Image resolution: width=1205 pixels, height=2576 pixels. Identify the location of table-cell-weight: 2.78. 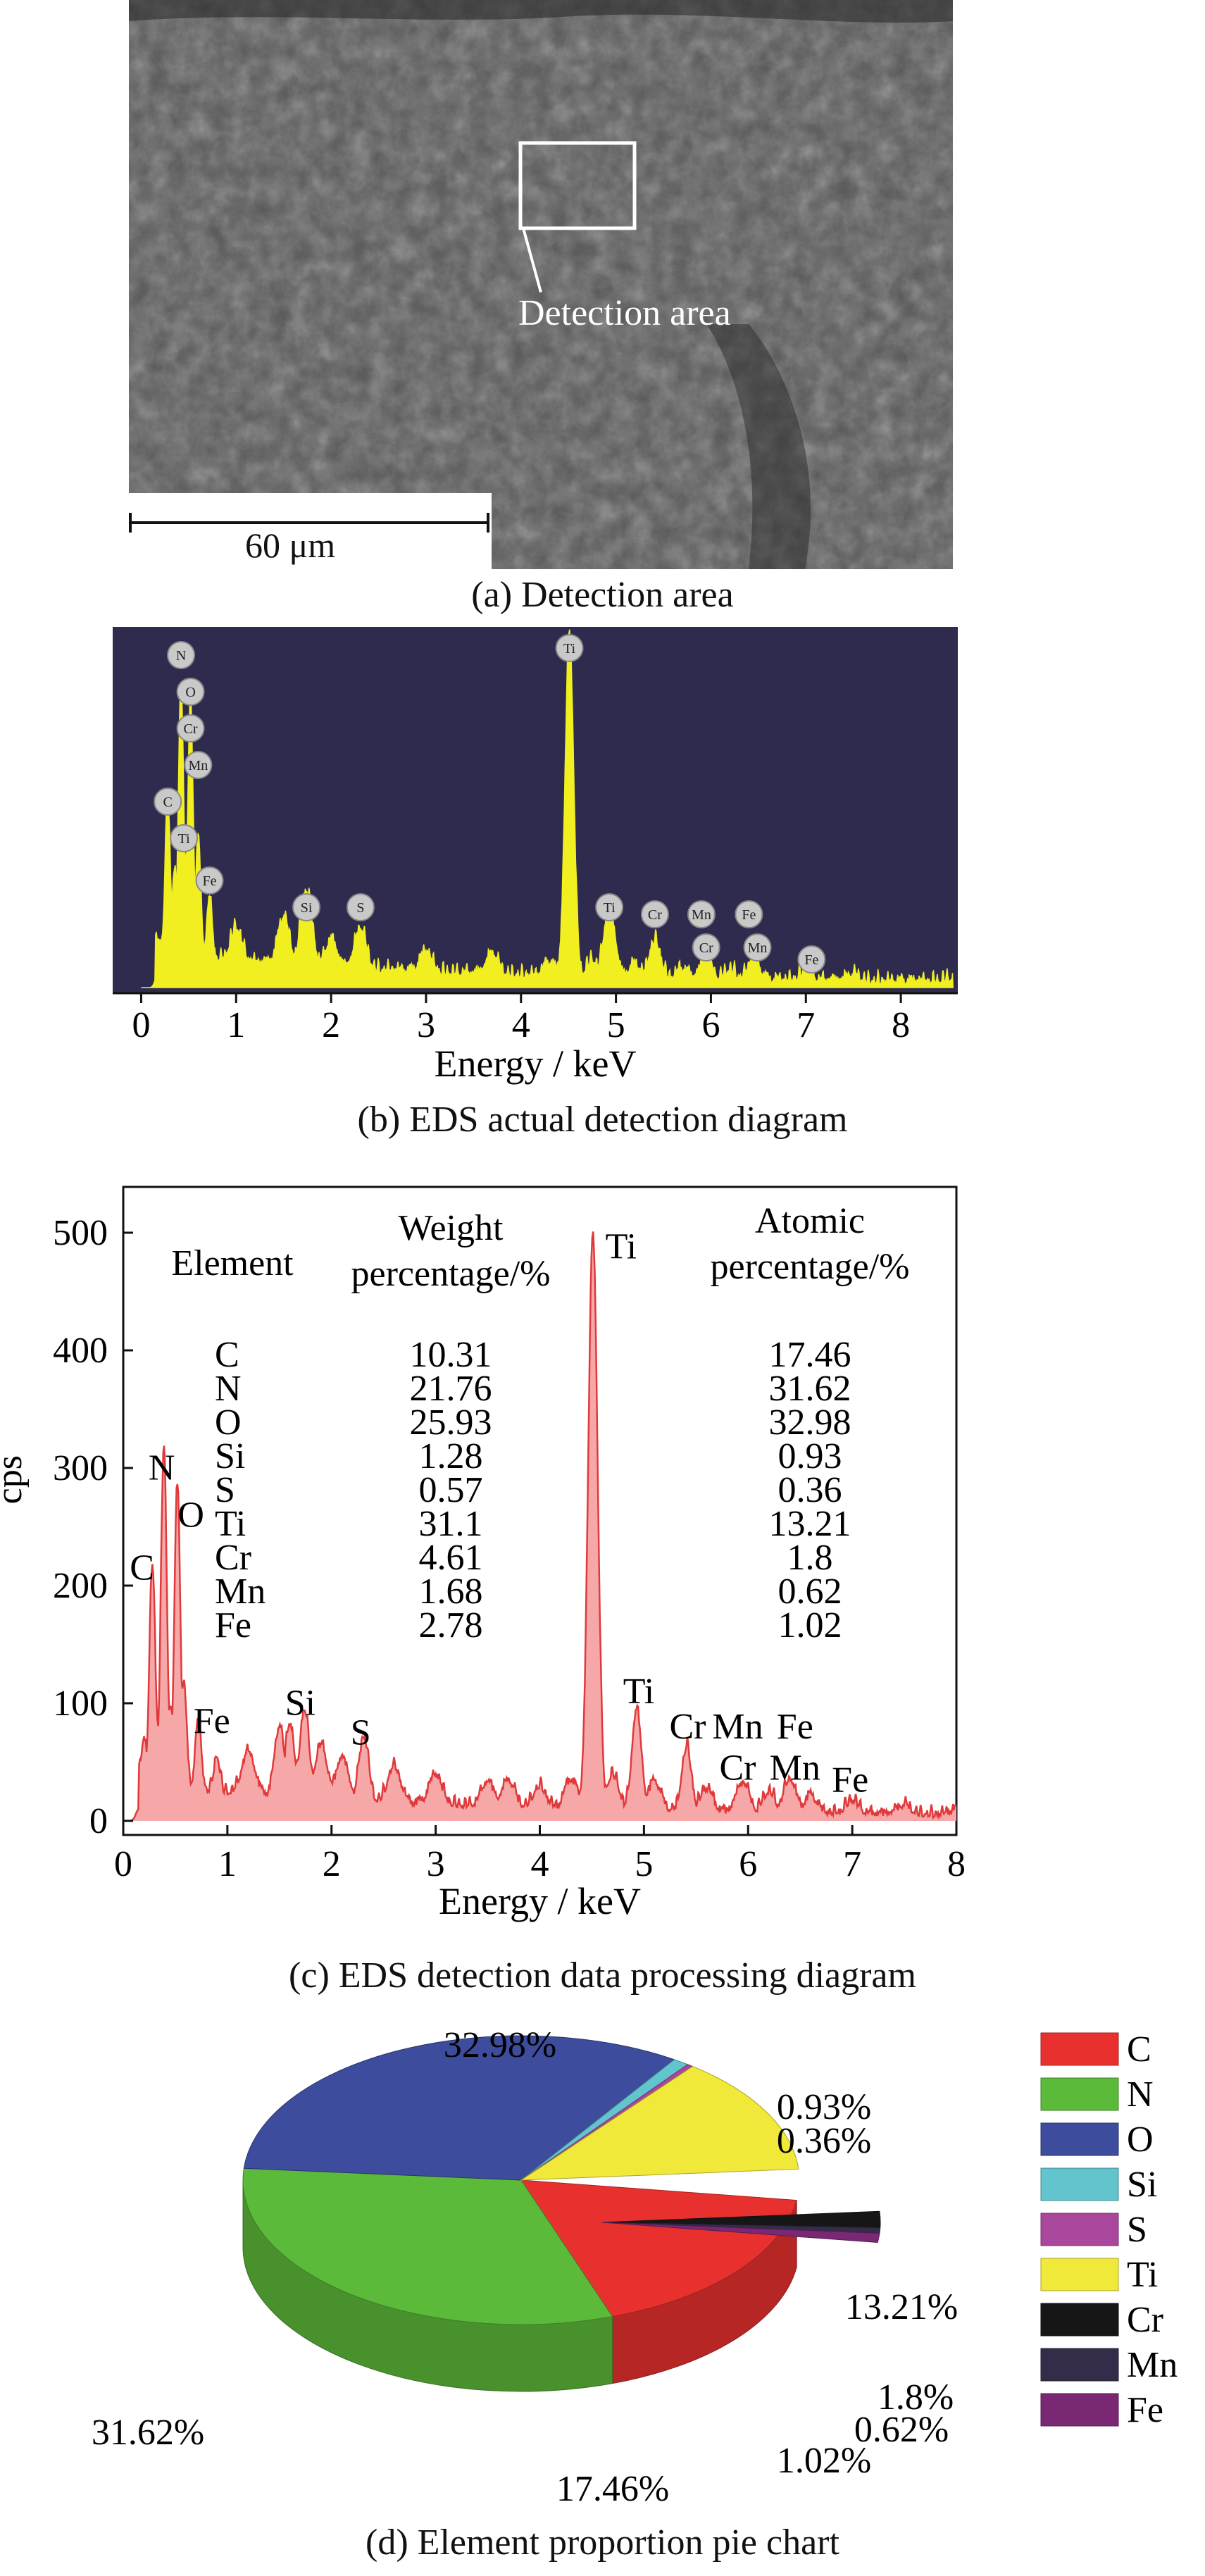
(451, 1625).